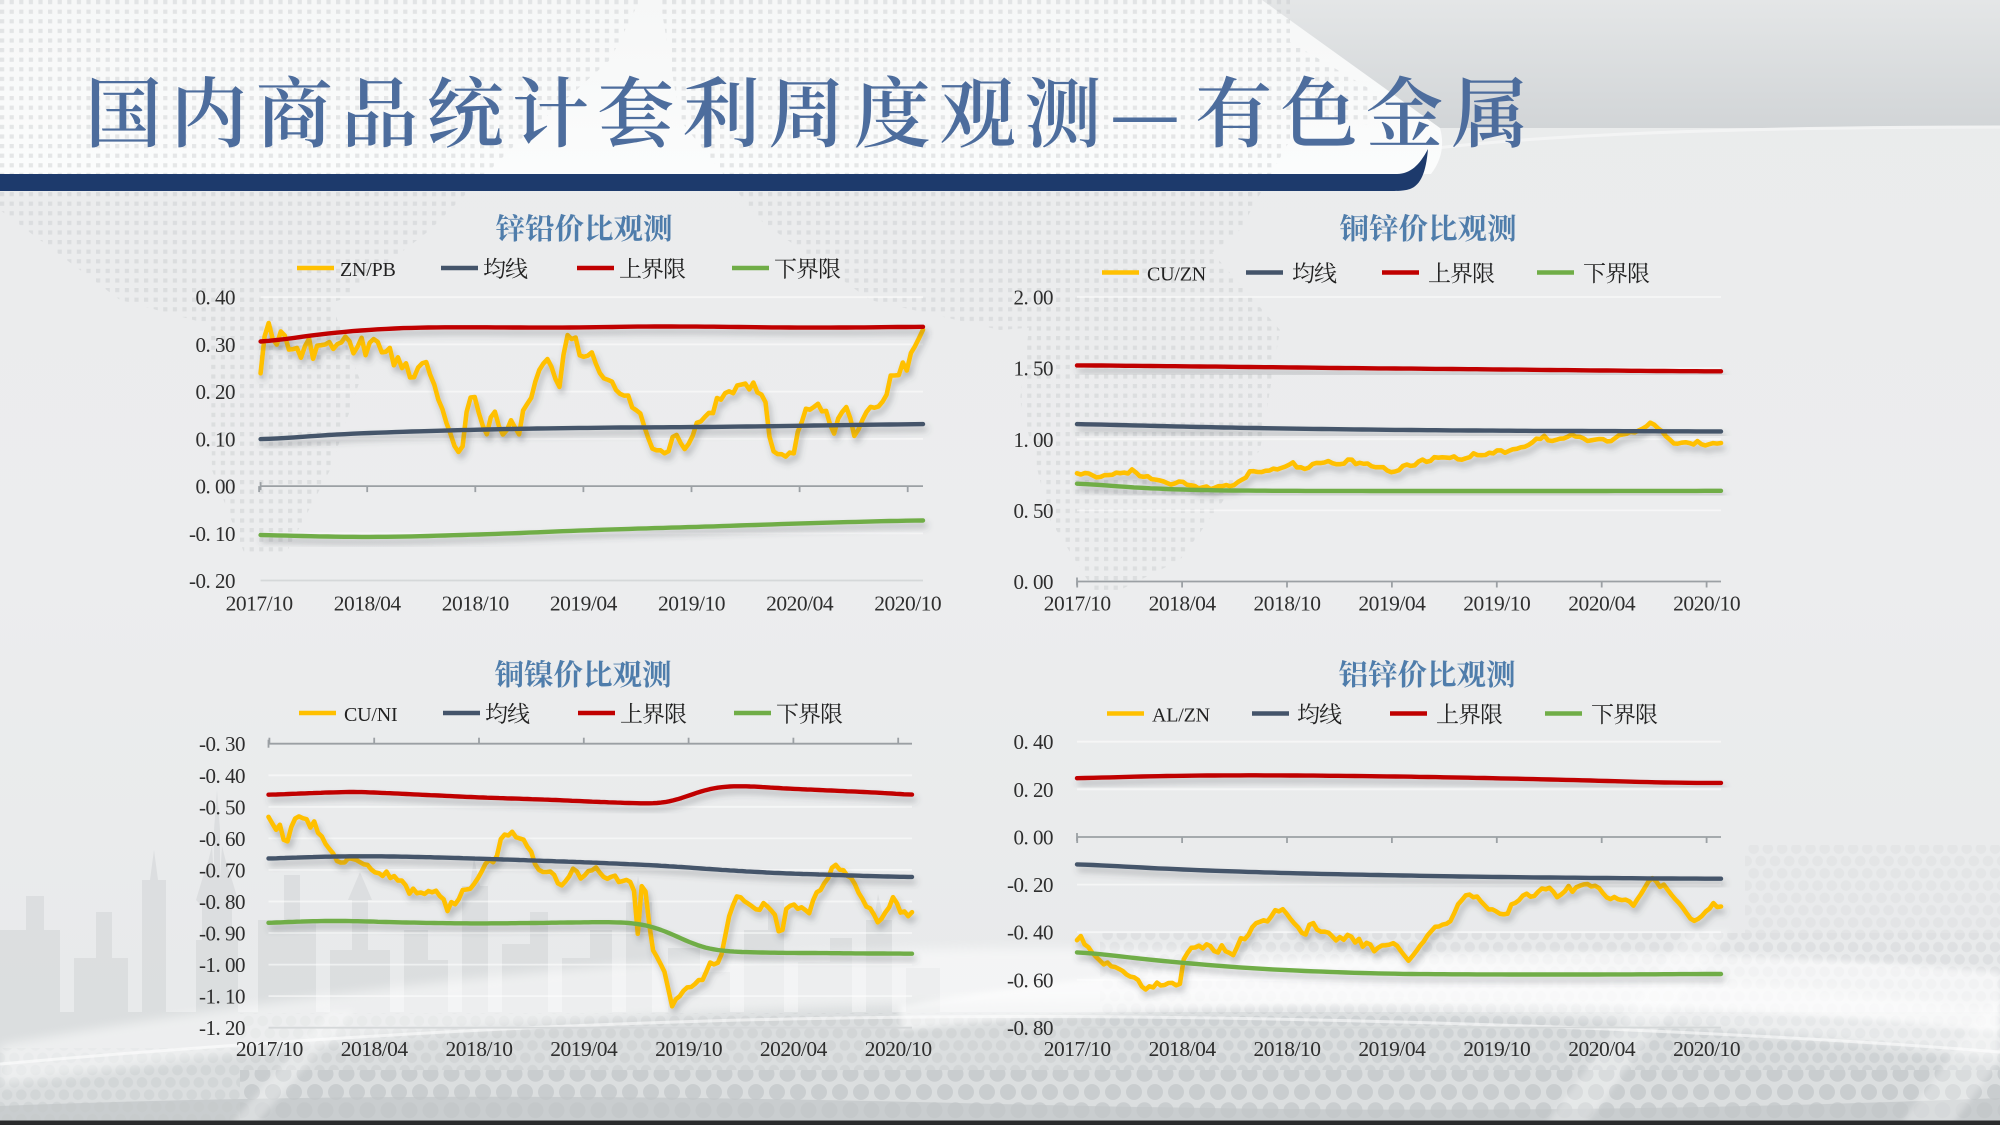 This screenshot has height=1125, width=2000. What do you see at coordinates (222, 870) in the screenshot?
I see `svg-text: -0. 70` at bounding box center [222, 870].